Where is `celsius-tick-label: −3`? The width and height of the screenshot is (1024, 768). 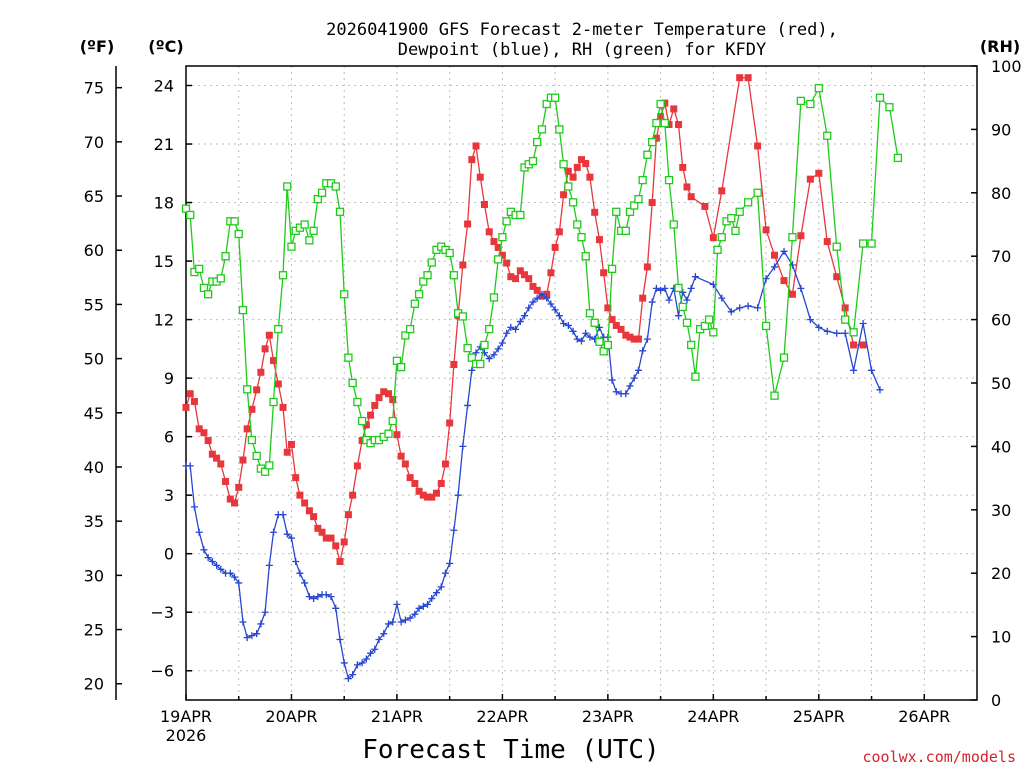 celsius-tick-label: −3 is located at coordinates (162, 612).